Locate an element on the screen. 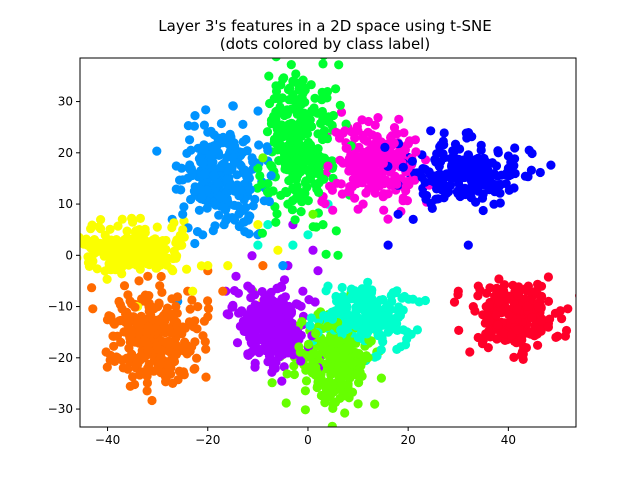 The height and width of the screenshot is (480, 640). x-tick-label: −20 is located at coordinates (207, 440).